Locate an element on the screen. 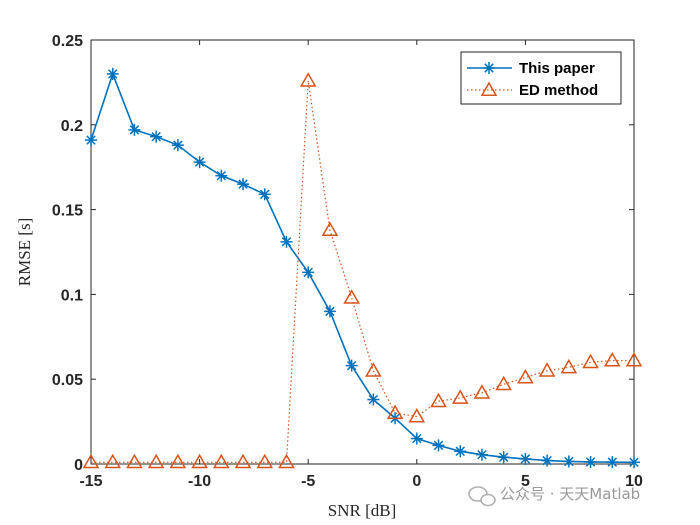 This screenshot has width=700, height=525. x-tick-label: 0 is located at coordinates (416, 481).